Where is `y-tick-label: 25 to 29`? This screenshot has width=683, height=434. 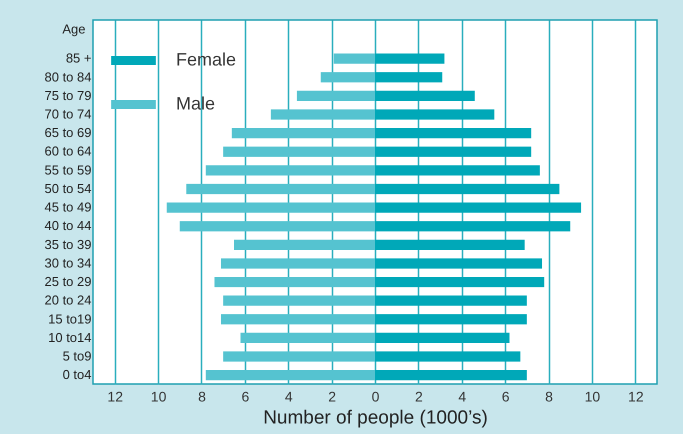 y-tick-label: 25 to 29 is located at coordinates (68, 282).